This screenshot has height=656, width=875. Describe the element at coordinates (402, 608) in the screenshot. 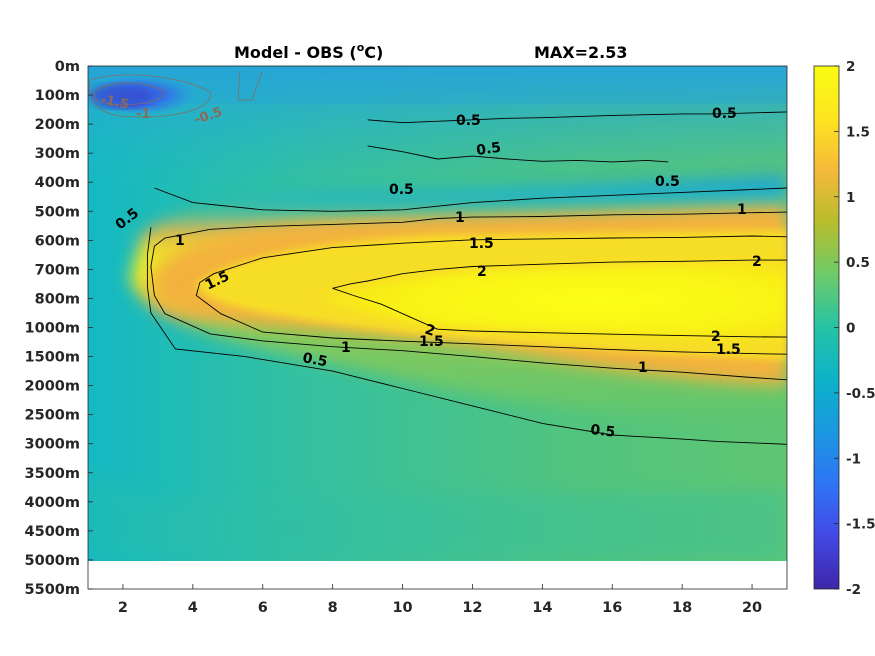

I see `x-tick-label: 10` at that location.